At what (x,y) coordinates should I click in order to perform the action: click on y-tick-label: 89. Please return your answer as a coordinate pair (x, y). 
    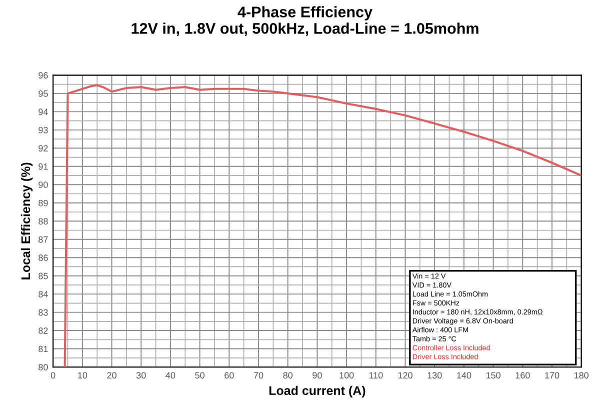
    Looking at the image, I should click on (43, 203).